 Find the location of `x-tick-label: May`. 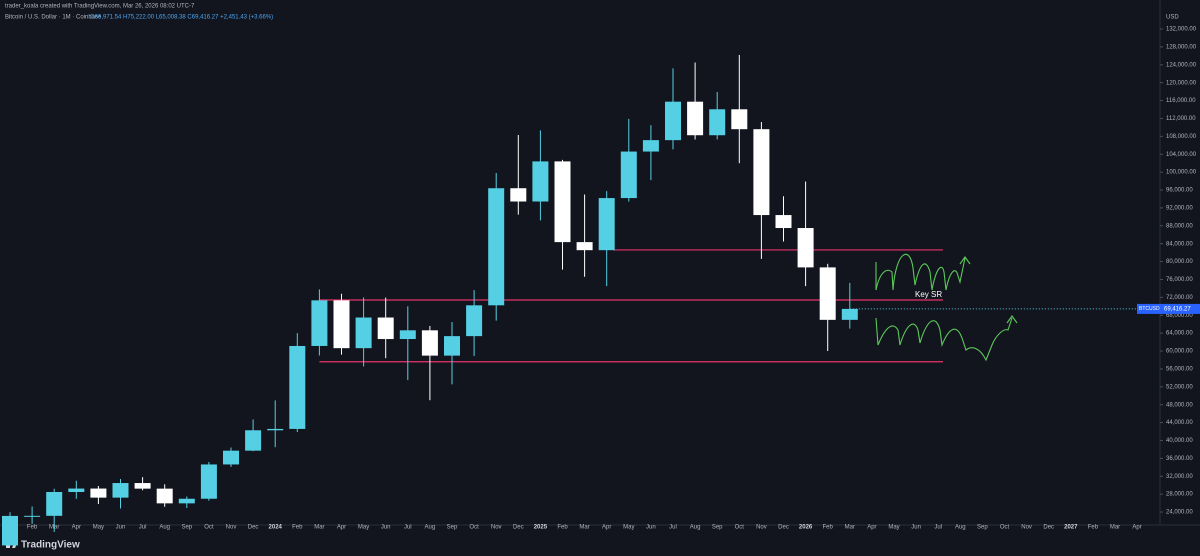

x-tick-label: May is located at coordinates (98, 528).